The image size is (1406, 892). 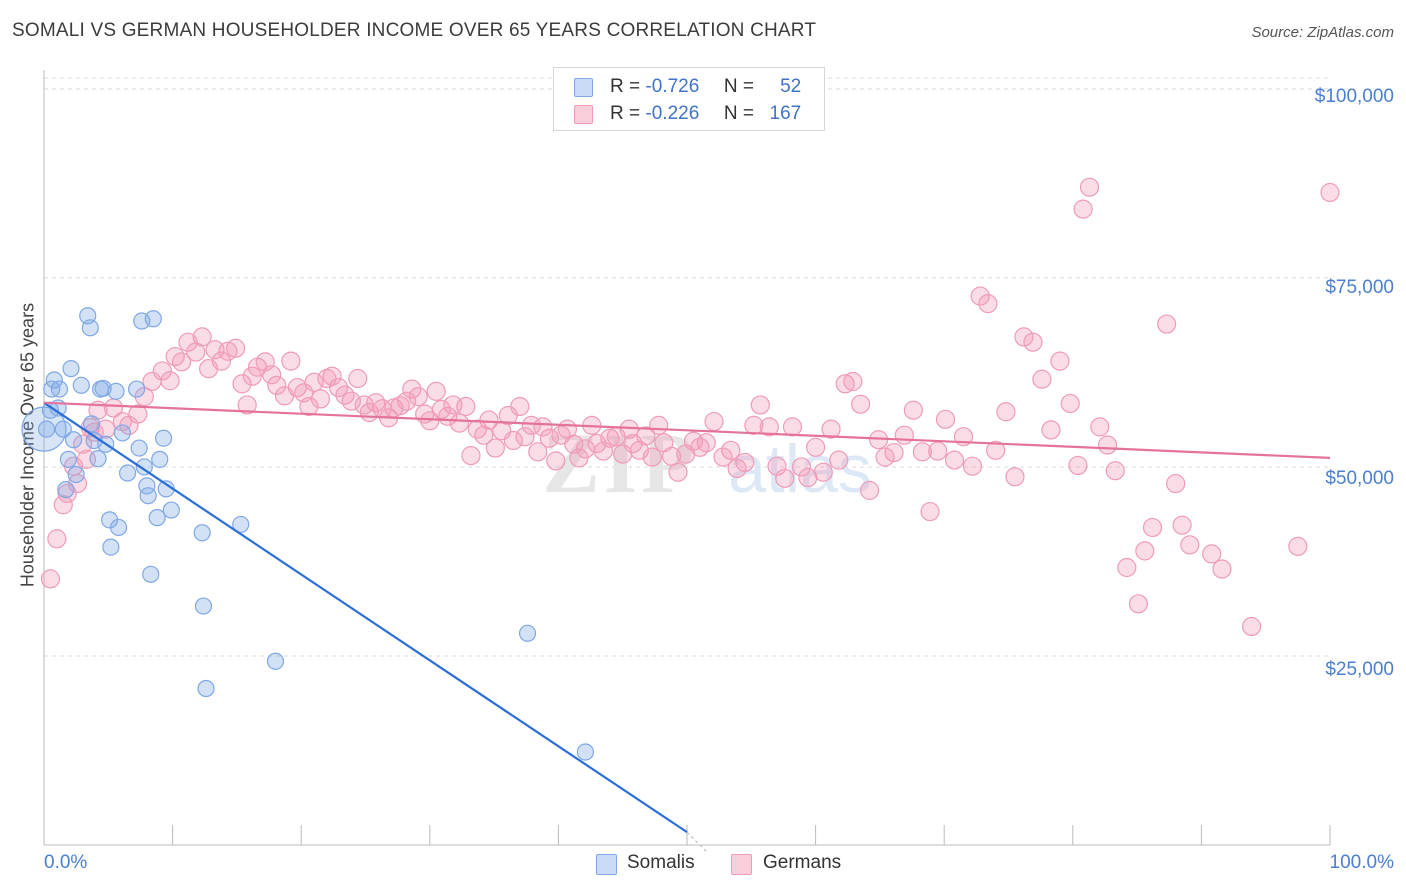 What do you see at coordinates (697, 842) in the screenshot?
I see `somali-trend-extension` at bounding box center [697, 842].